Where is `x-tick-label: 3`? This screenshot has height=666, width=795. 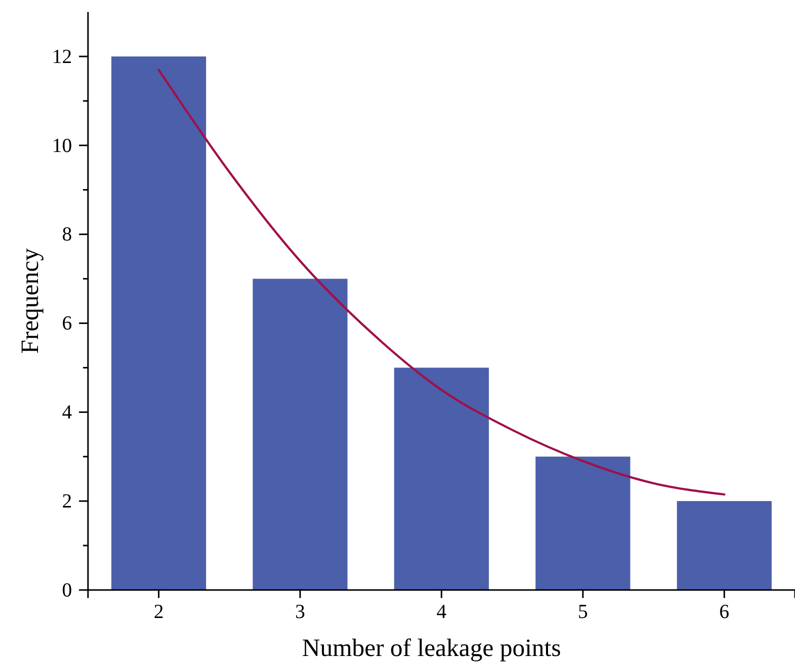 x-tick-label: 3 is located at coordinates (300, 612).